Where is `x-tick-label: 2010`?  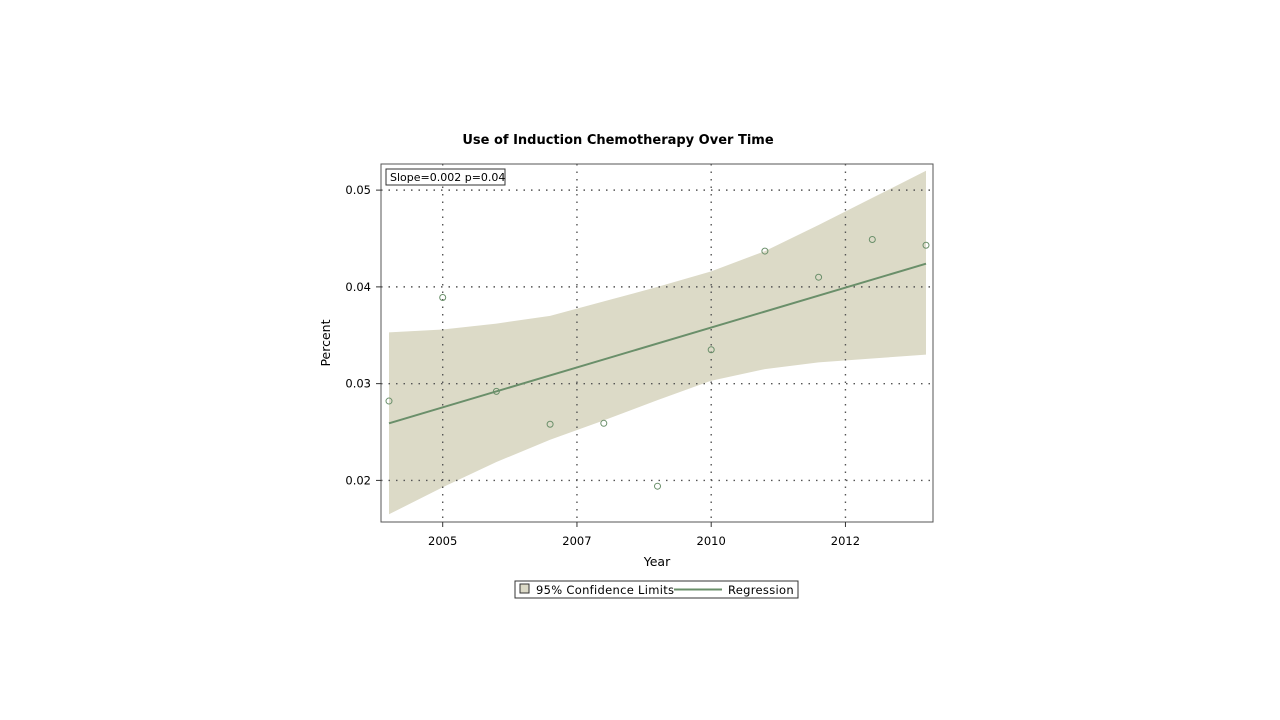 x-tick-label: 2010 is located at coordinates (711, 541).